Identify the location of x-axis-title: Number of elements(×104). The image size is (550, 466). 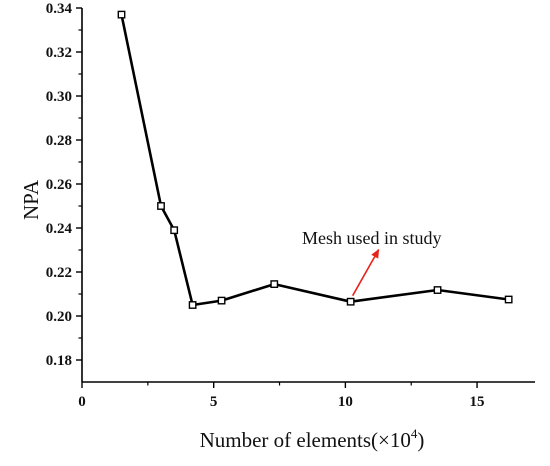
(312, 439).